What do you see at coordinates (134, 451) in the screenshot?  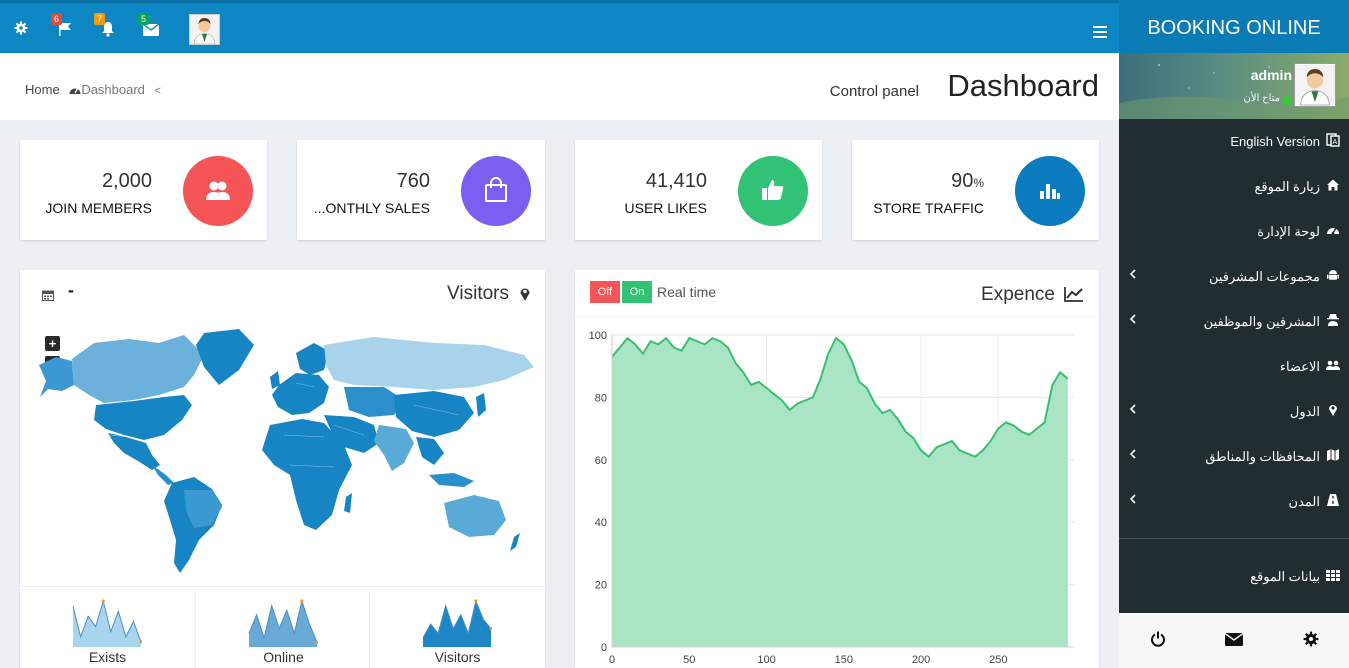 I see `map-mexico` at bounding box center [134, 451].